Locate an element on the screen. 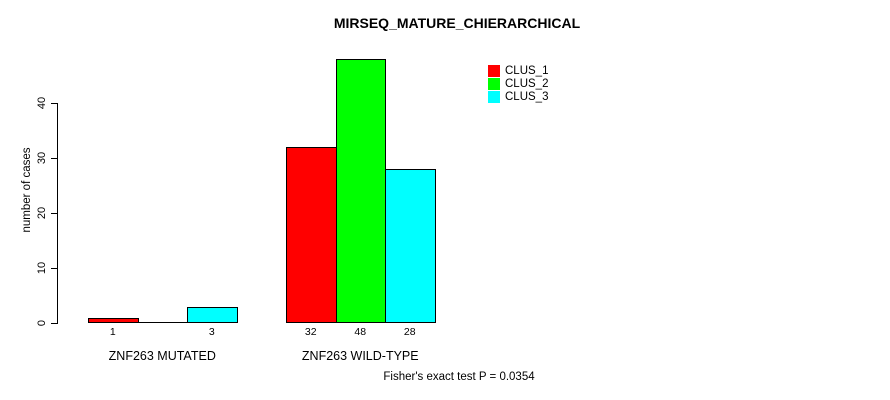 The image size is (890, 400). bar-clus_3-group1 is located at coordinates (212, 314).